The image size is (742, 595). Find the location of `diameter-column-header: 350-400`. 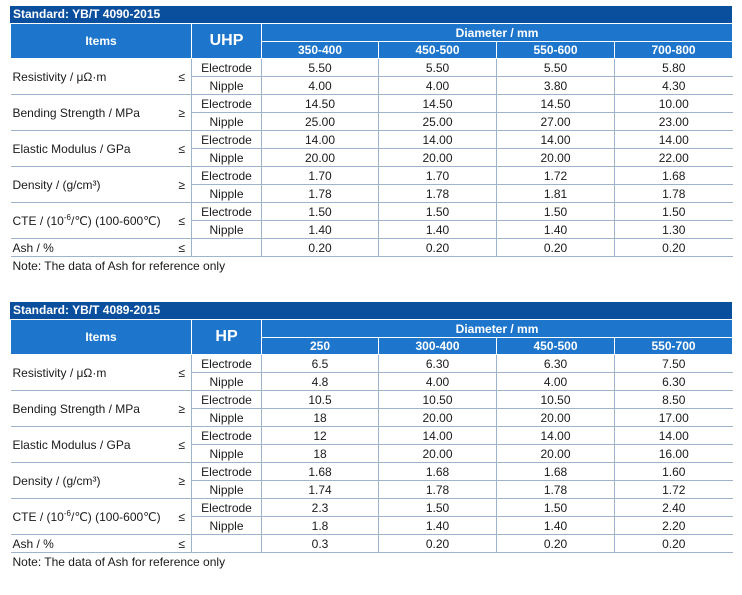

diameter-column-header: 350-400 is located at coordinates (320, 50).